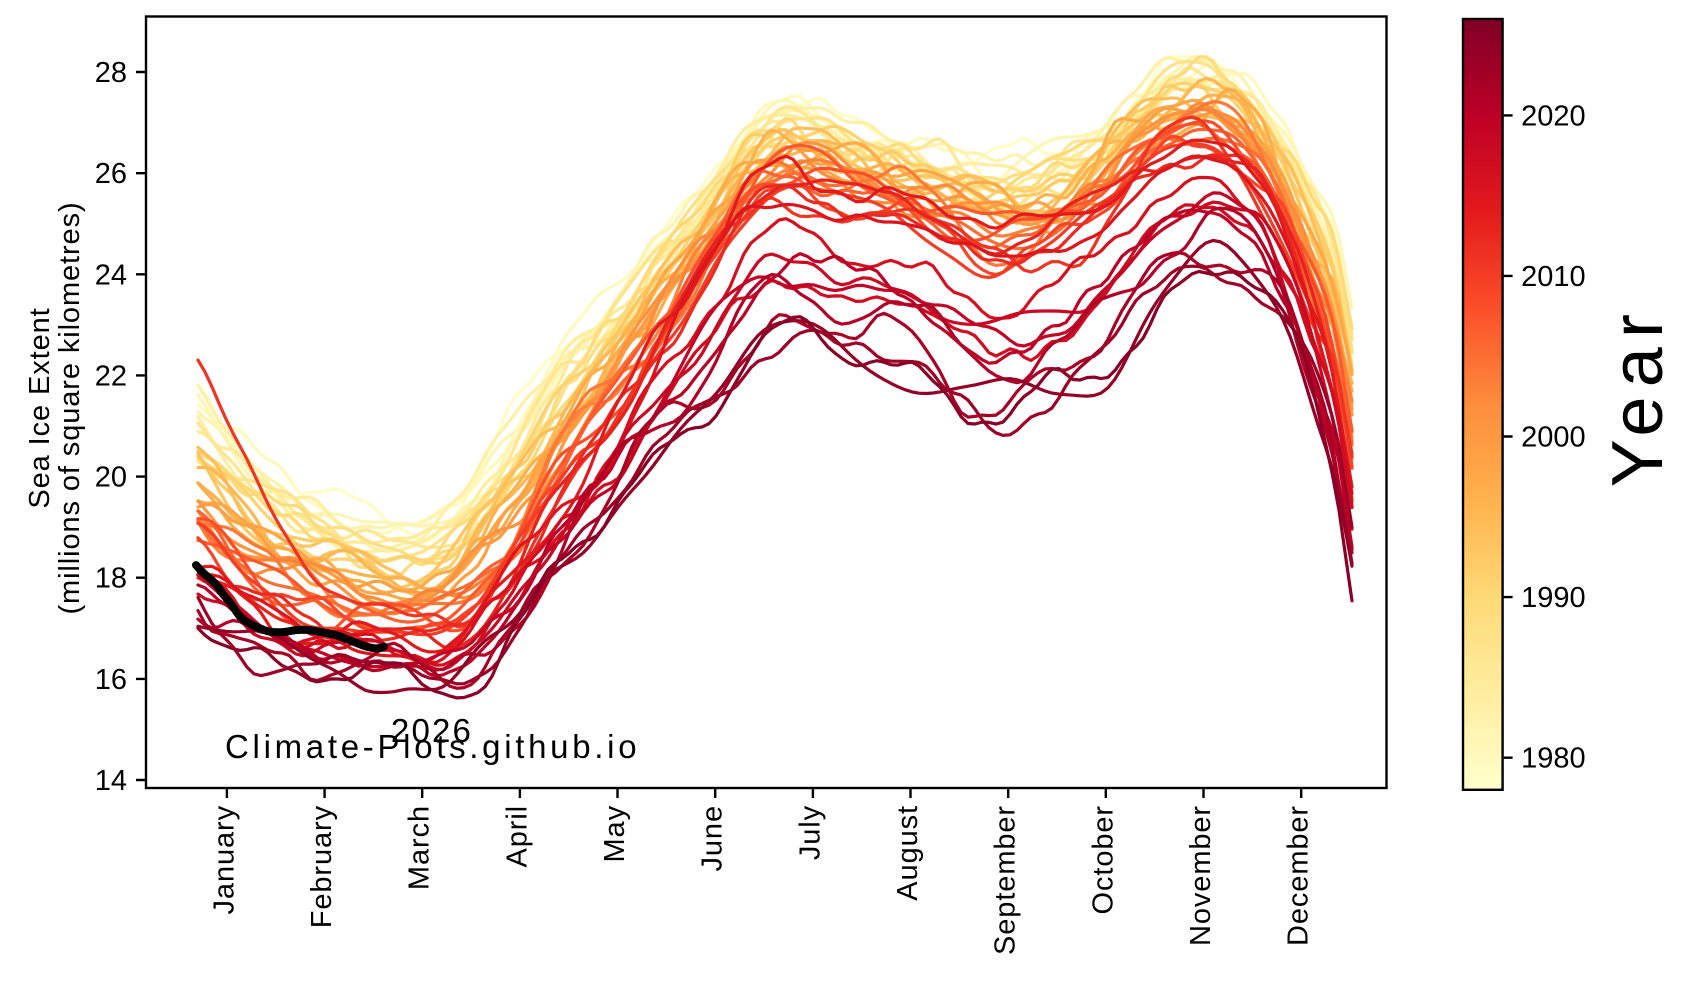  I want to click on svg-text: Climate-Plots.github.io, so click(432, 746).